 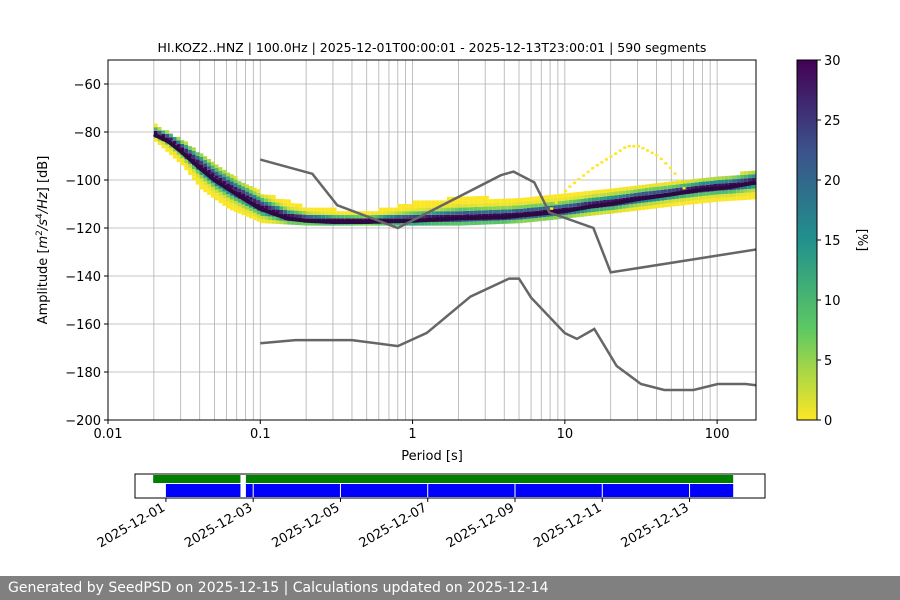 I want to click on y-tick-label: −200, so click(x=83, y=421).